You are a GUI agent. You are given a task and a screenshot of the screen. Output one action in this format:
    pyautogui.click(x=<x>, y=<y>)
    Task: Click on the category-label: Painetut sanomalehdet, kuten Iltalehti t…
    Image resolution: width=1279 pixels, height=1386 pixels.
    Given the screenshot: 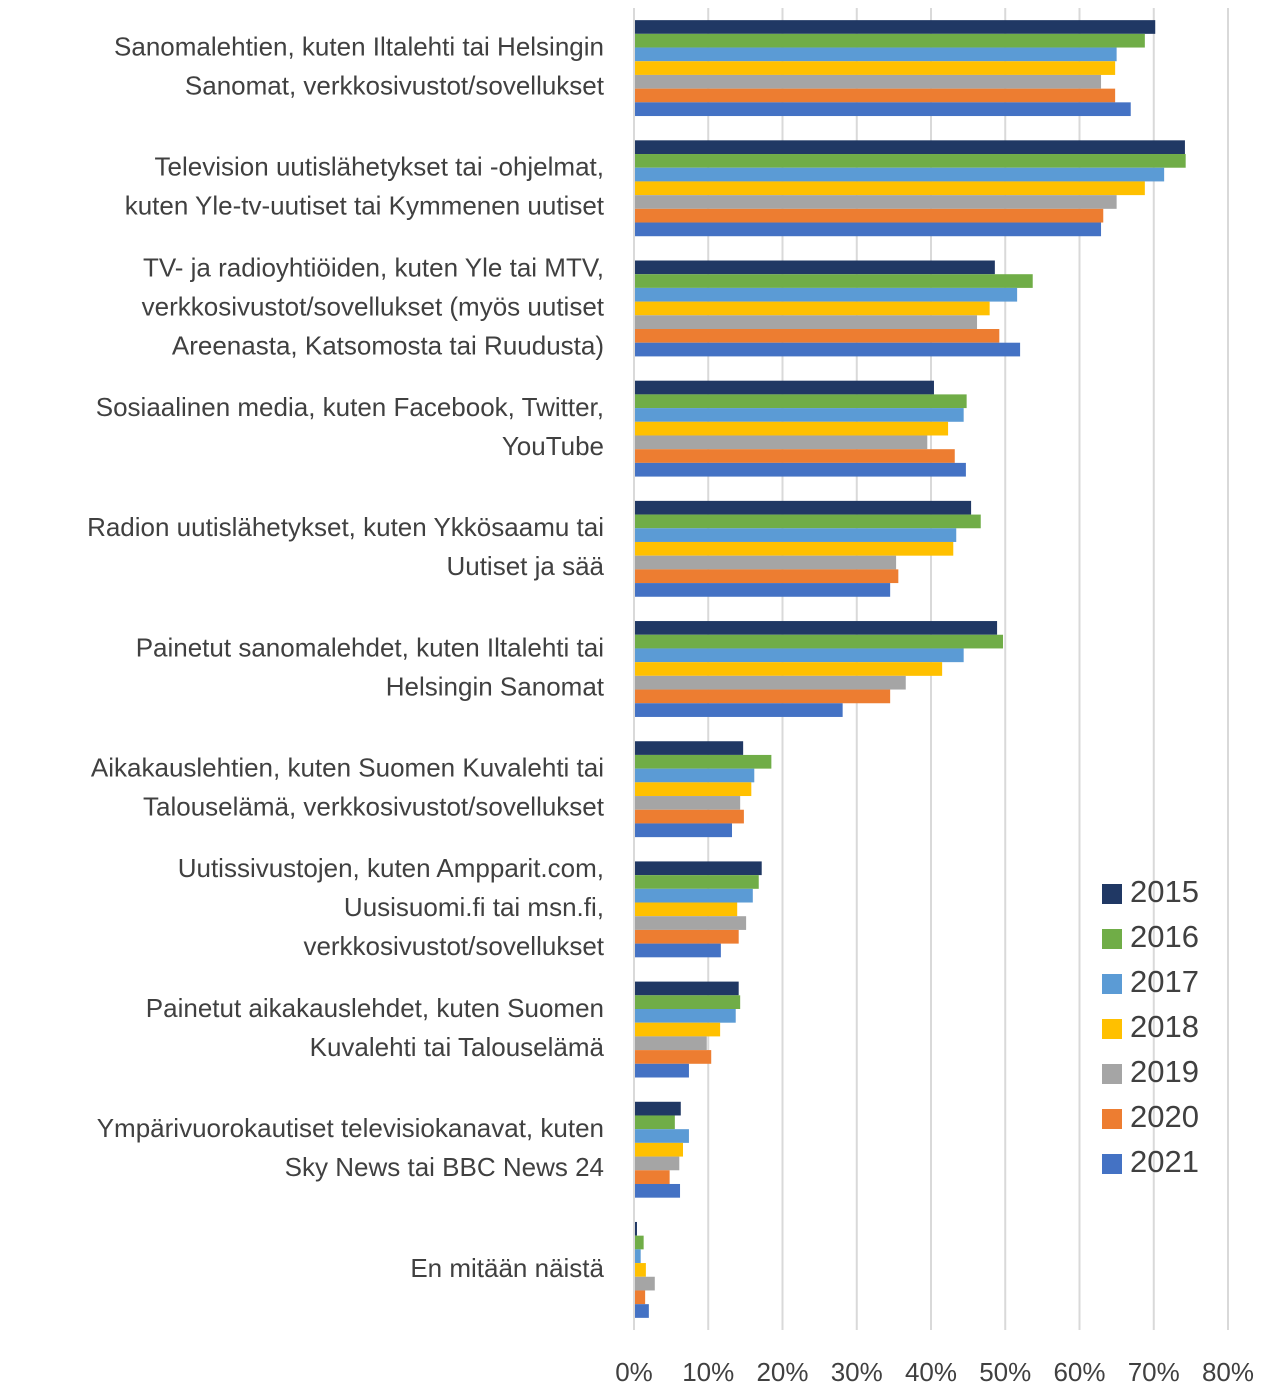 What is the action you would take?
    pyautogui.click(x=370, y=647)
    